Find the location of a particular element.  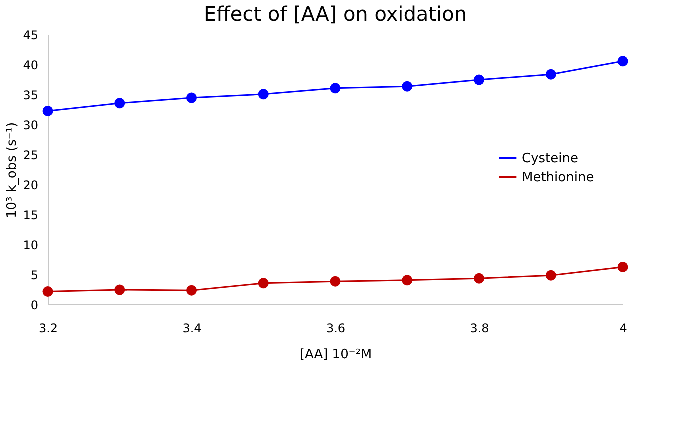

y-tick-label: 0 is located at coordinates (34, 305).